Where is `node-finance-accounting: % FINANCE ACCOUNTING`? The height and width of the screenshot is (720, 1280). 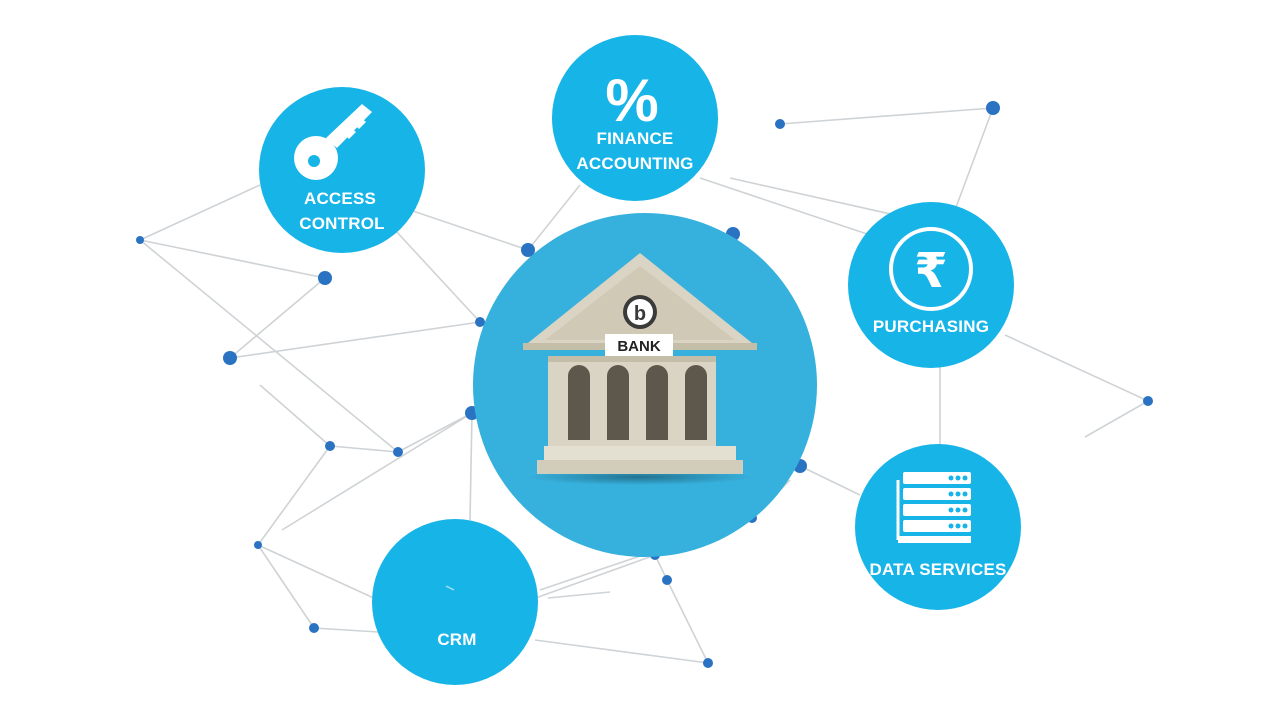
node-finance-accounting: % FINANCE ACCOUNTING is located at coordinates (635, 118).